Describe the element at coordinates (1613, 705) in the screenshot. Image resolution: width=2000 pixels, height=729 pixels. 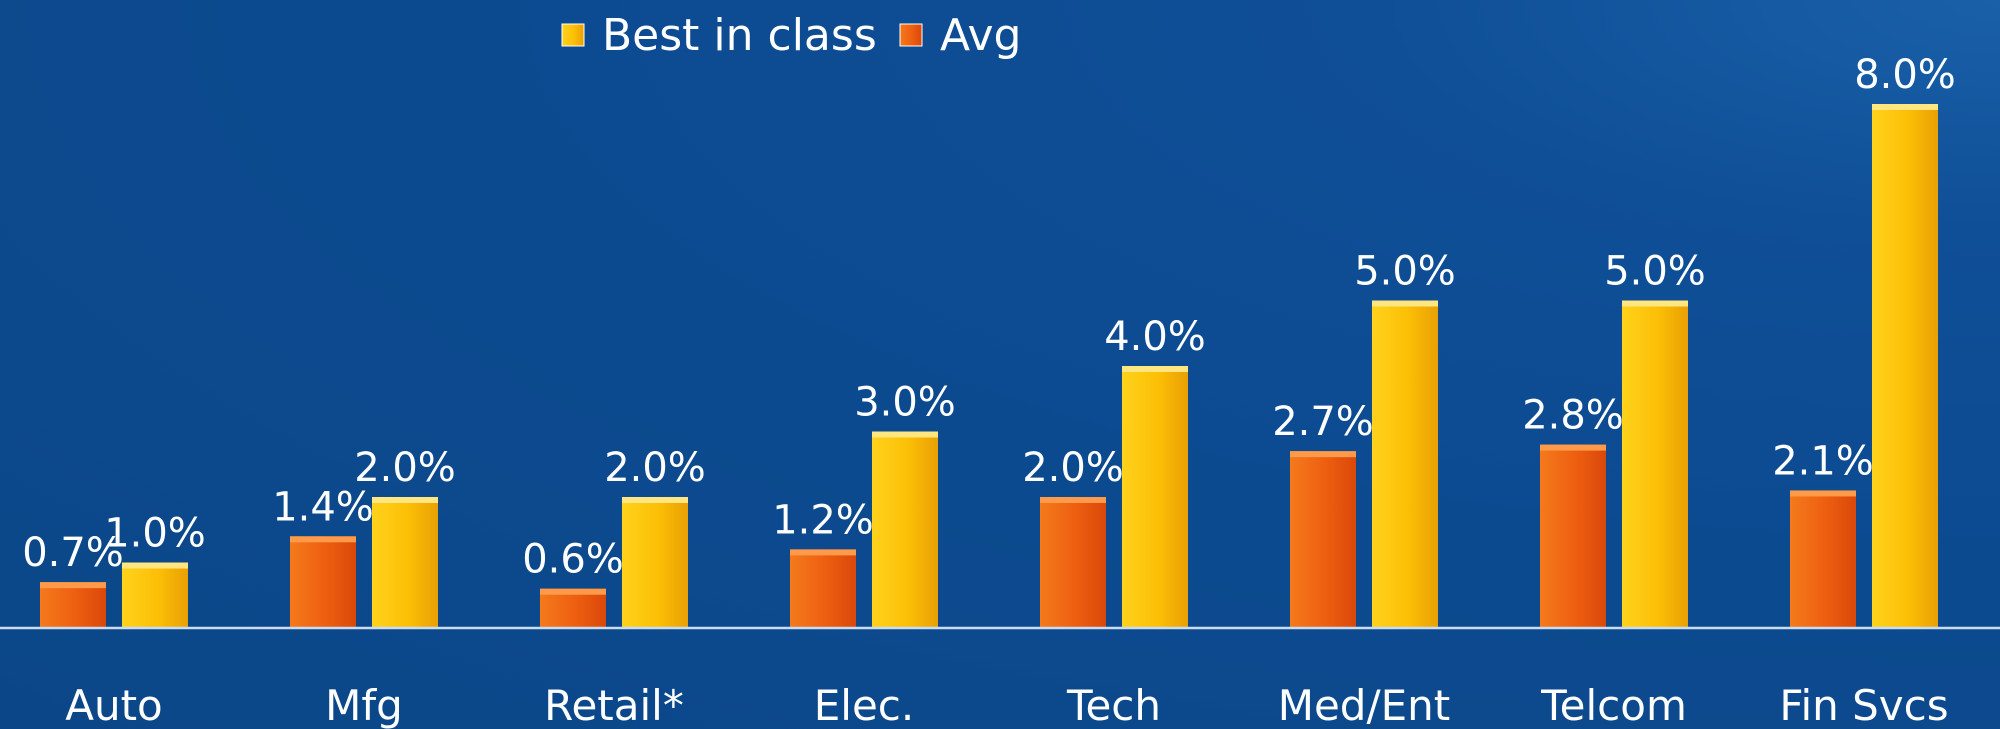
I see `category-label-telcom: Telcom` at that location.